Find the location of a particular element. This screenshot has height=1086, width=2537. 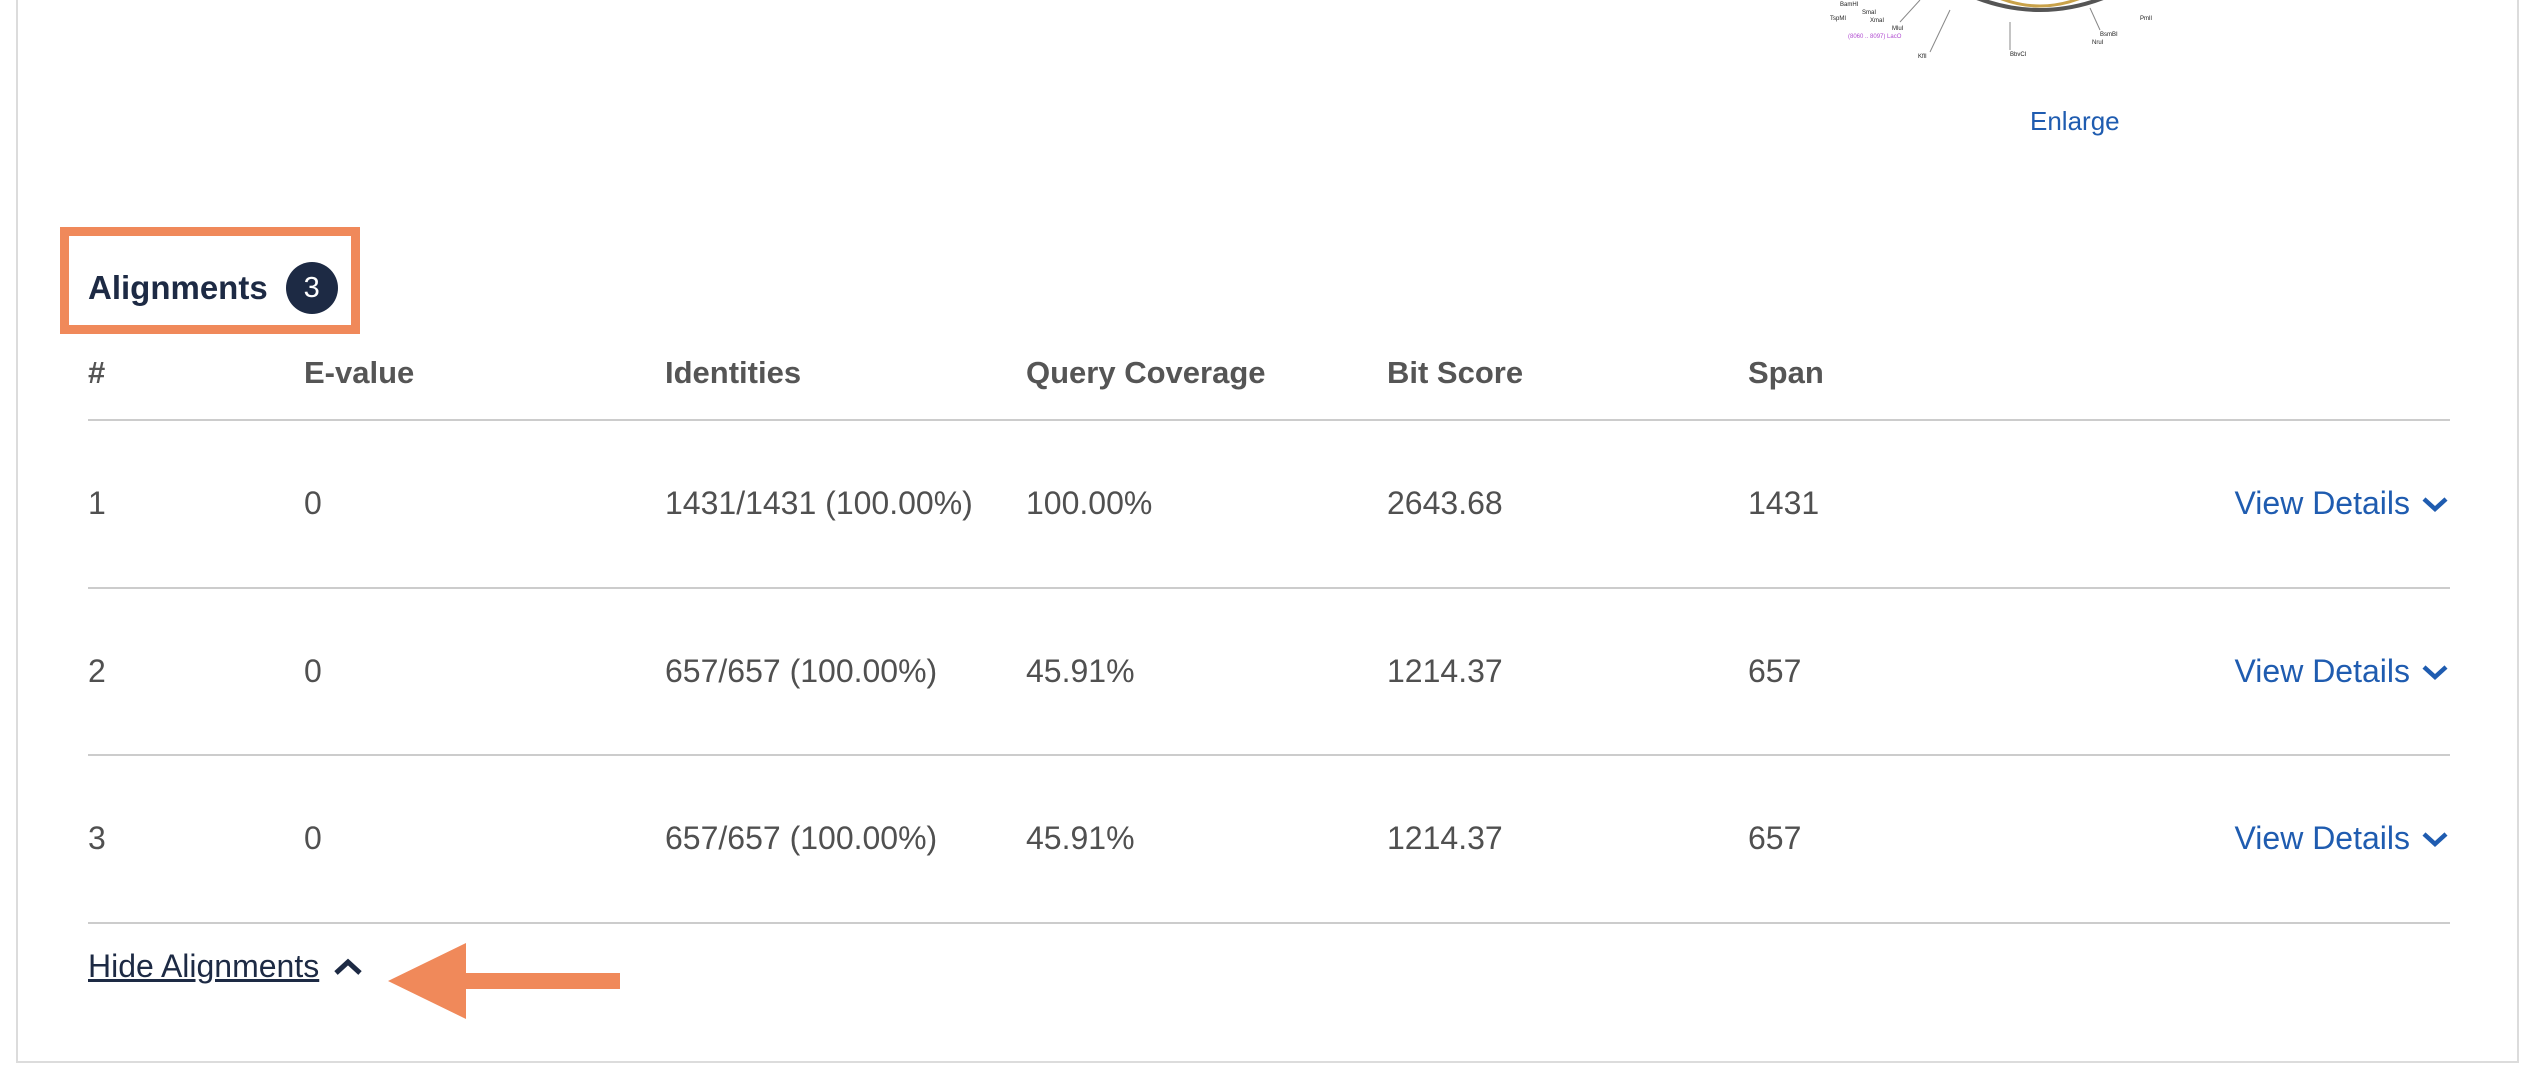

column-header-num: # is located at coordinates (97, 372).